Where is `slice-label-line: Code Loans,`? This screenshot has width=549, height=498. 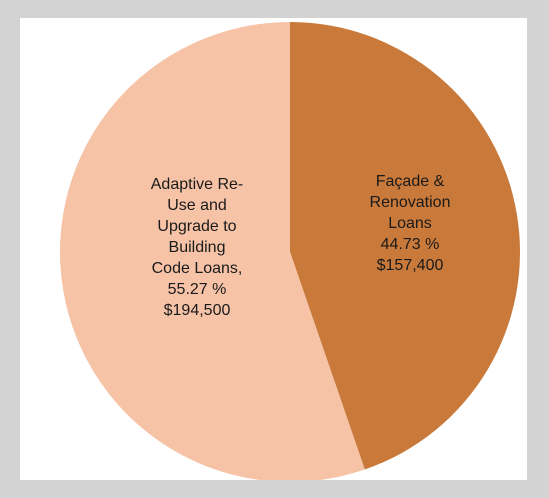 slice-label-line: Code Loans, is located at coordinates (197, 268).